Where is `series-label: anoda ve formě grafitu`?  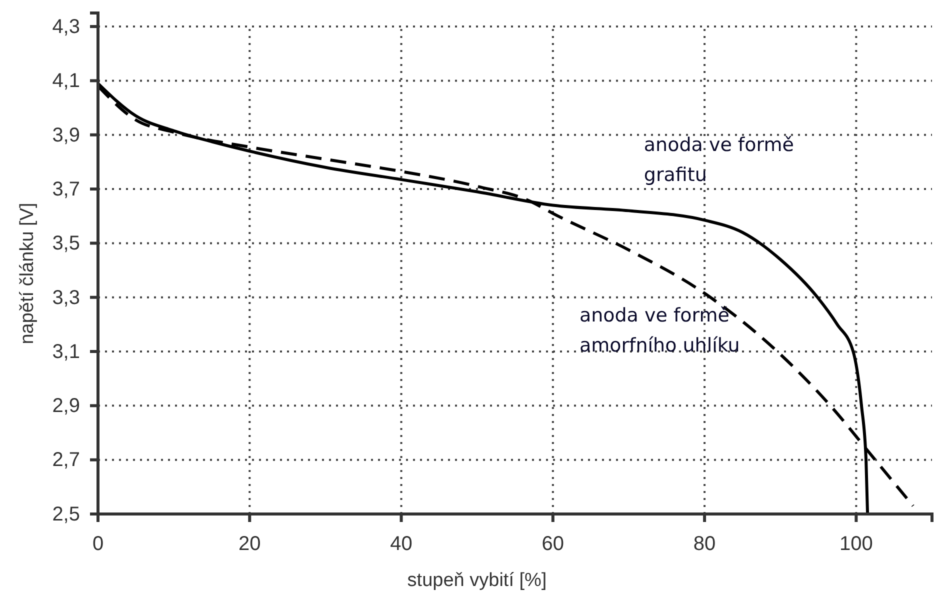 series-label: anoda ve formě grafitu is located at coordinates (719, 160).